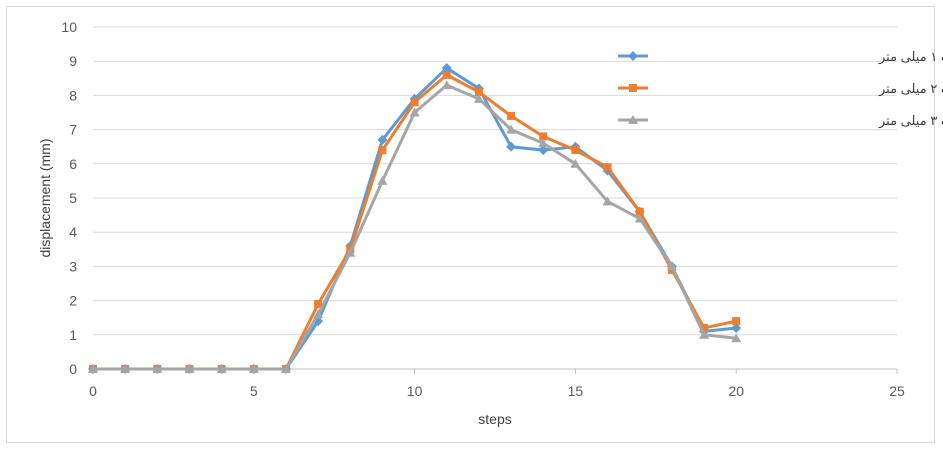 This screenshot has width=943, height=451. What do you see at coordinates (254, 391) in the screenshot?
I see `x-tick-label: 5` at bounding box center [254, 391].